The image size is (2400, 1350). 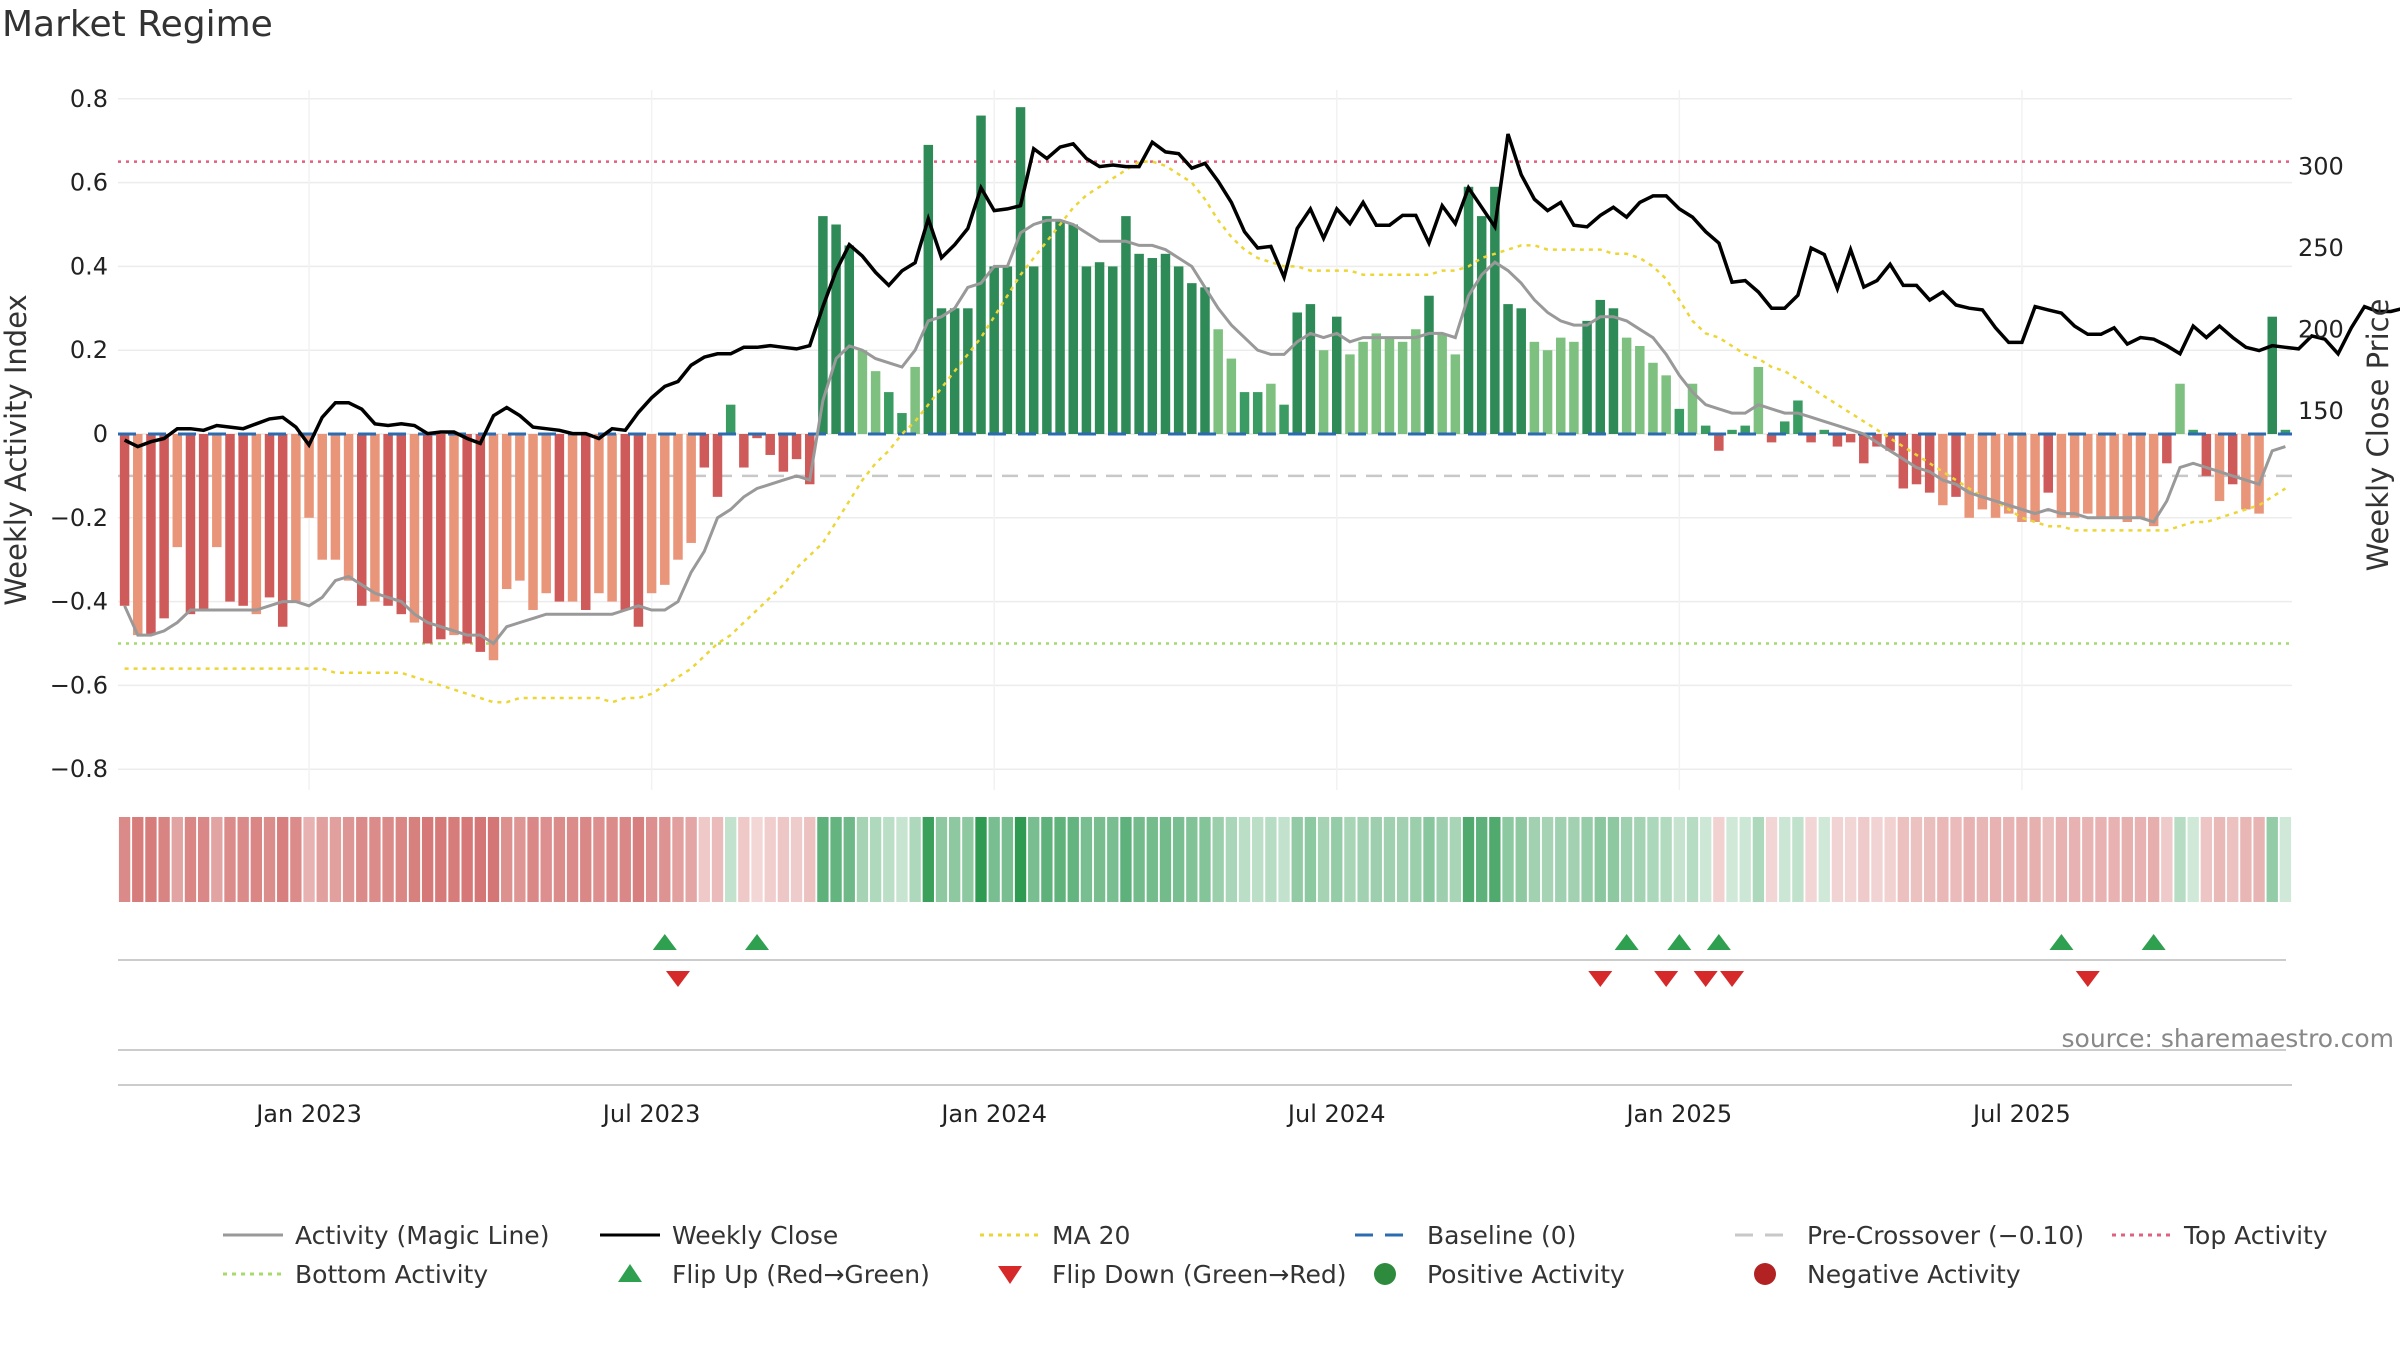 I want to click on right-tick-label: 250, so click(x=2321, y=248).